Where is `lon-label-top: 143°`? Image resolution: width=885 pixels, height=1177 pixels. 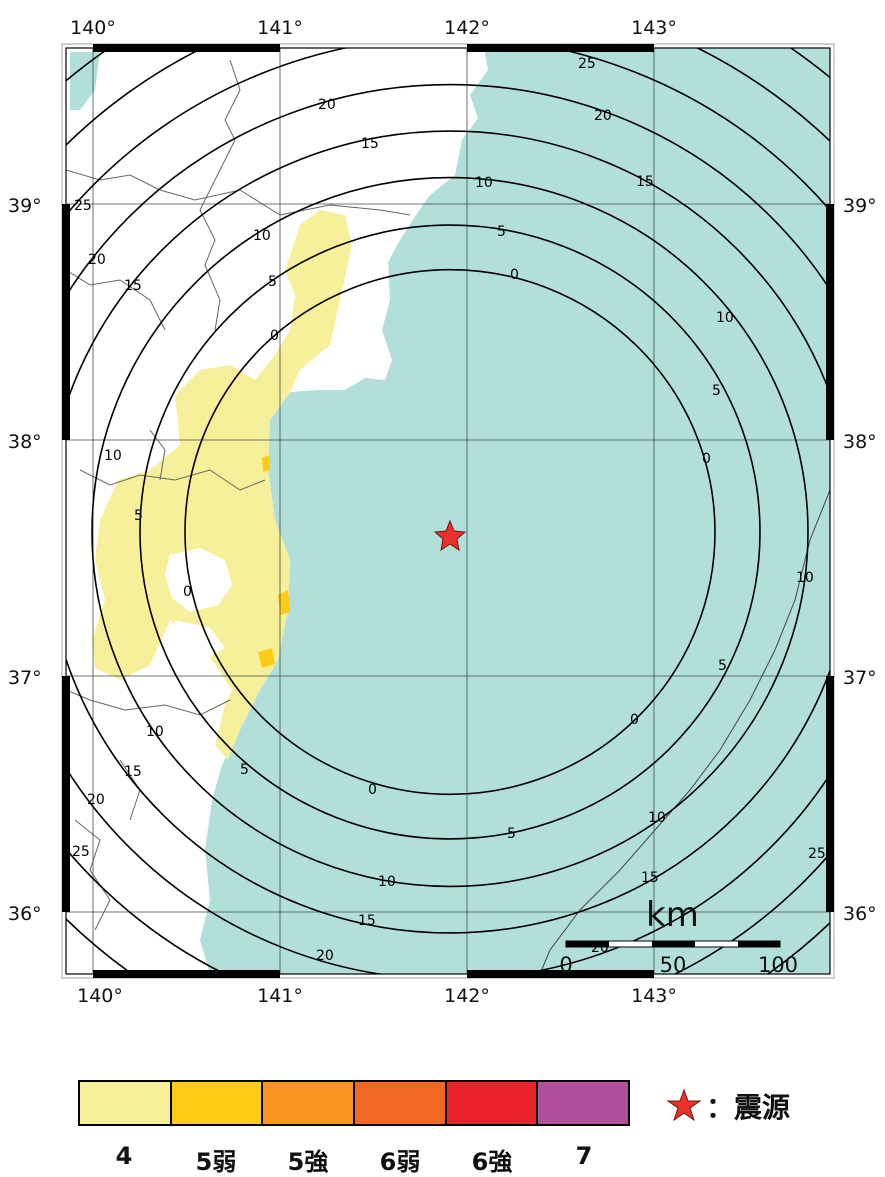 lon-label-top: 143° is located at coordinates (654, 28).